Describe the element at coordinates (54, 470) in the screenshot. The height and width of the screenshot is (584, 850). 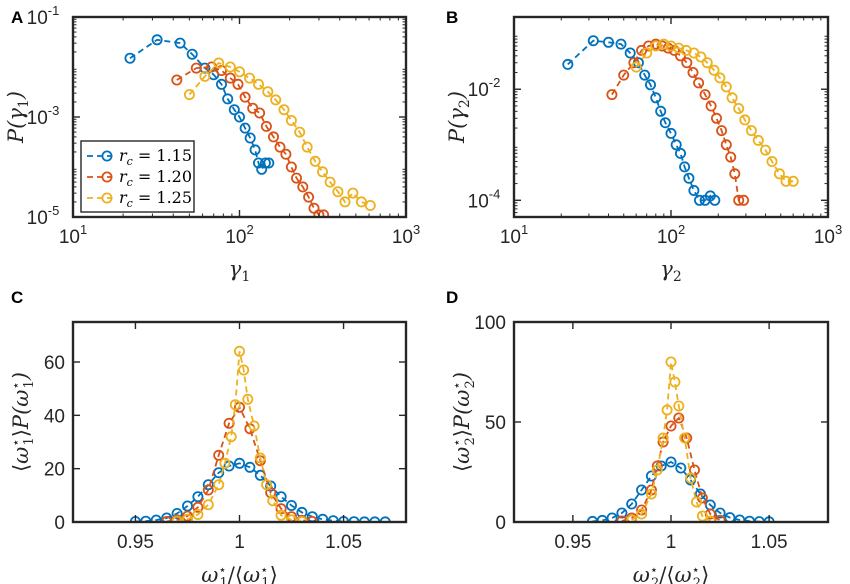
I see `y-tick-label: 20` at that location.